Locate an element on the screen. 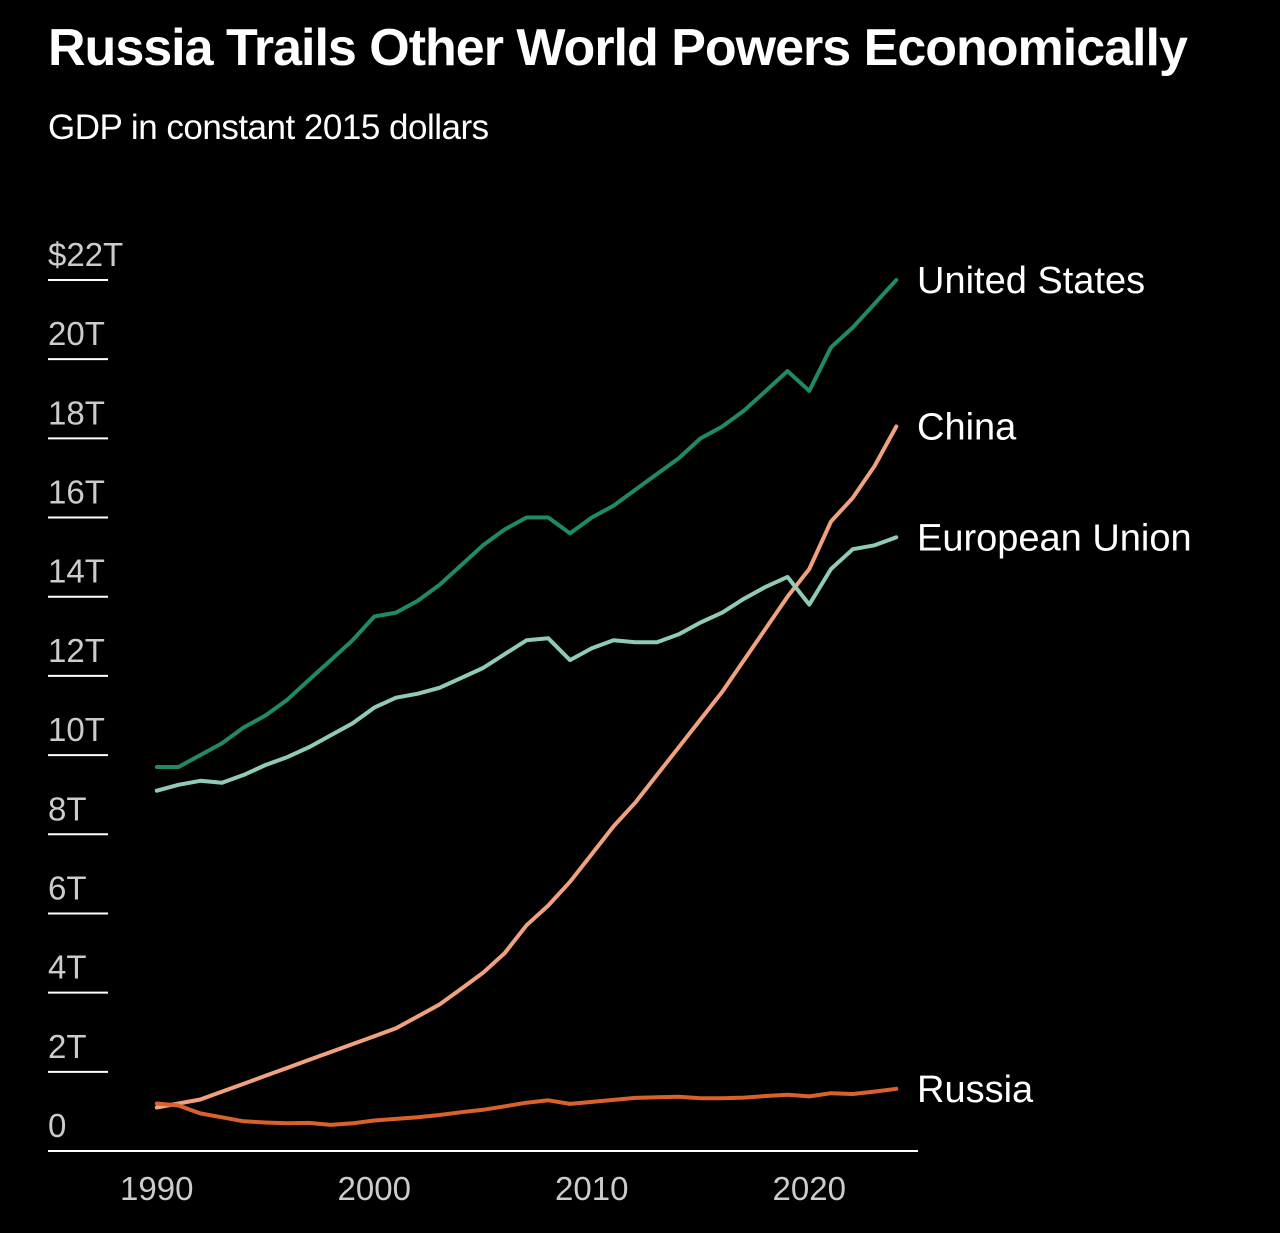  y-tick: $22T is located at coordinates (85, 258).